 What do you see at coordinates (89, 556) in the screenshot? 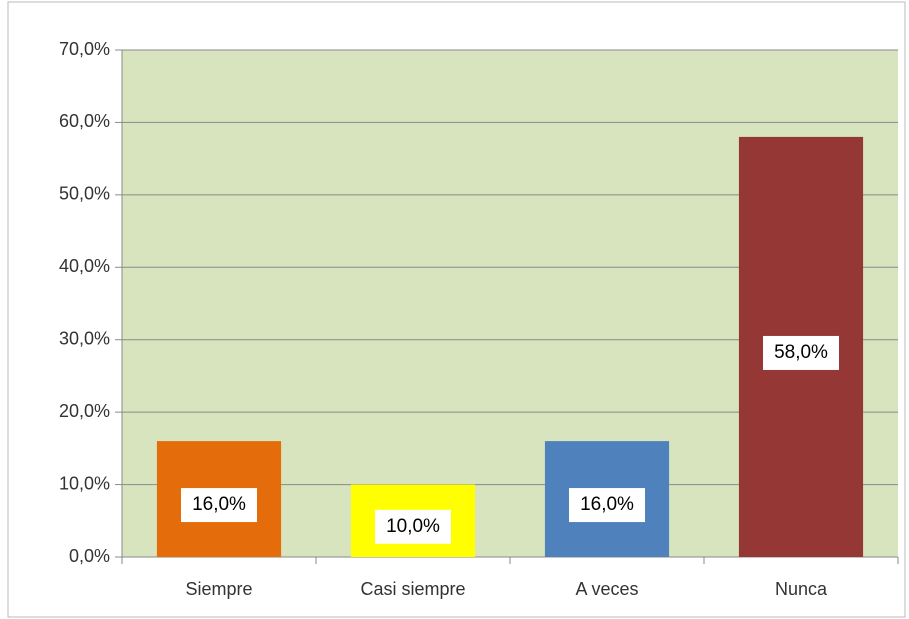
I see `y-tick-label: 0,0%` at bounding box center [89, 556].